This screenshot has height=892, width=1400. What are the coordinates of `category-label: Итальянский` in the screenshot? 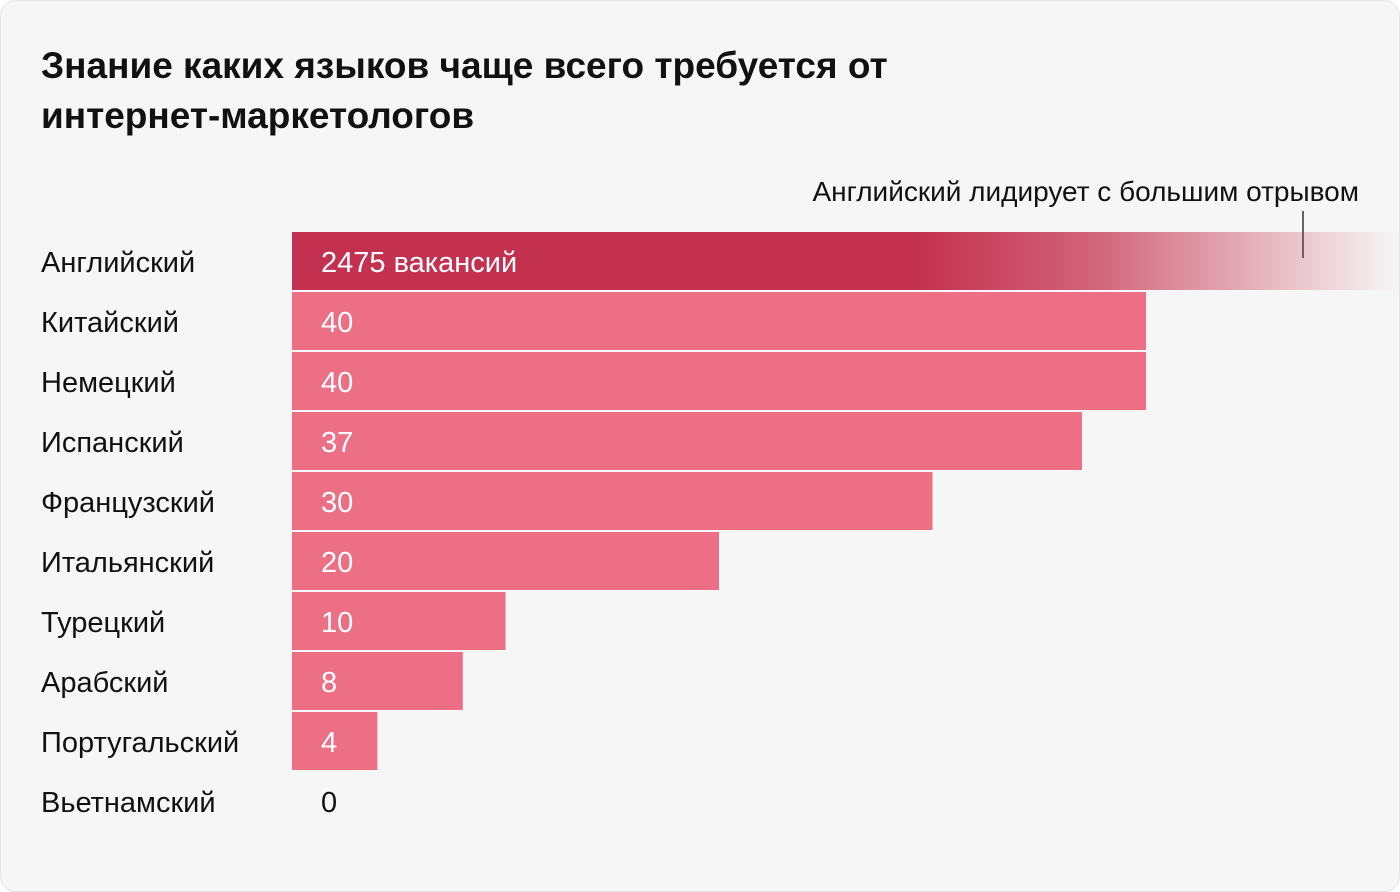 It's located at (127, 563).